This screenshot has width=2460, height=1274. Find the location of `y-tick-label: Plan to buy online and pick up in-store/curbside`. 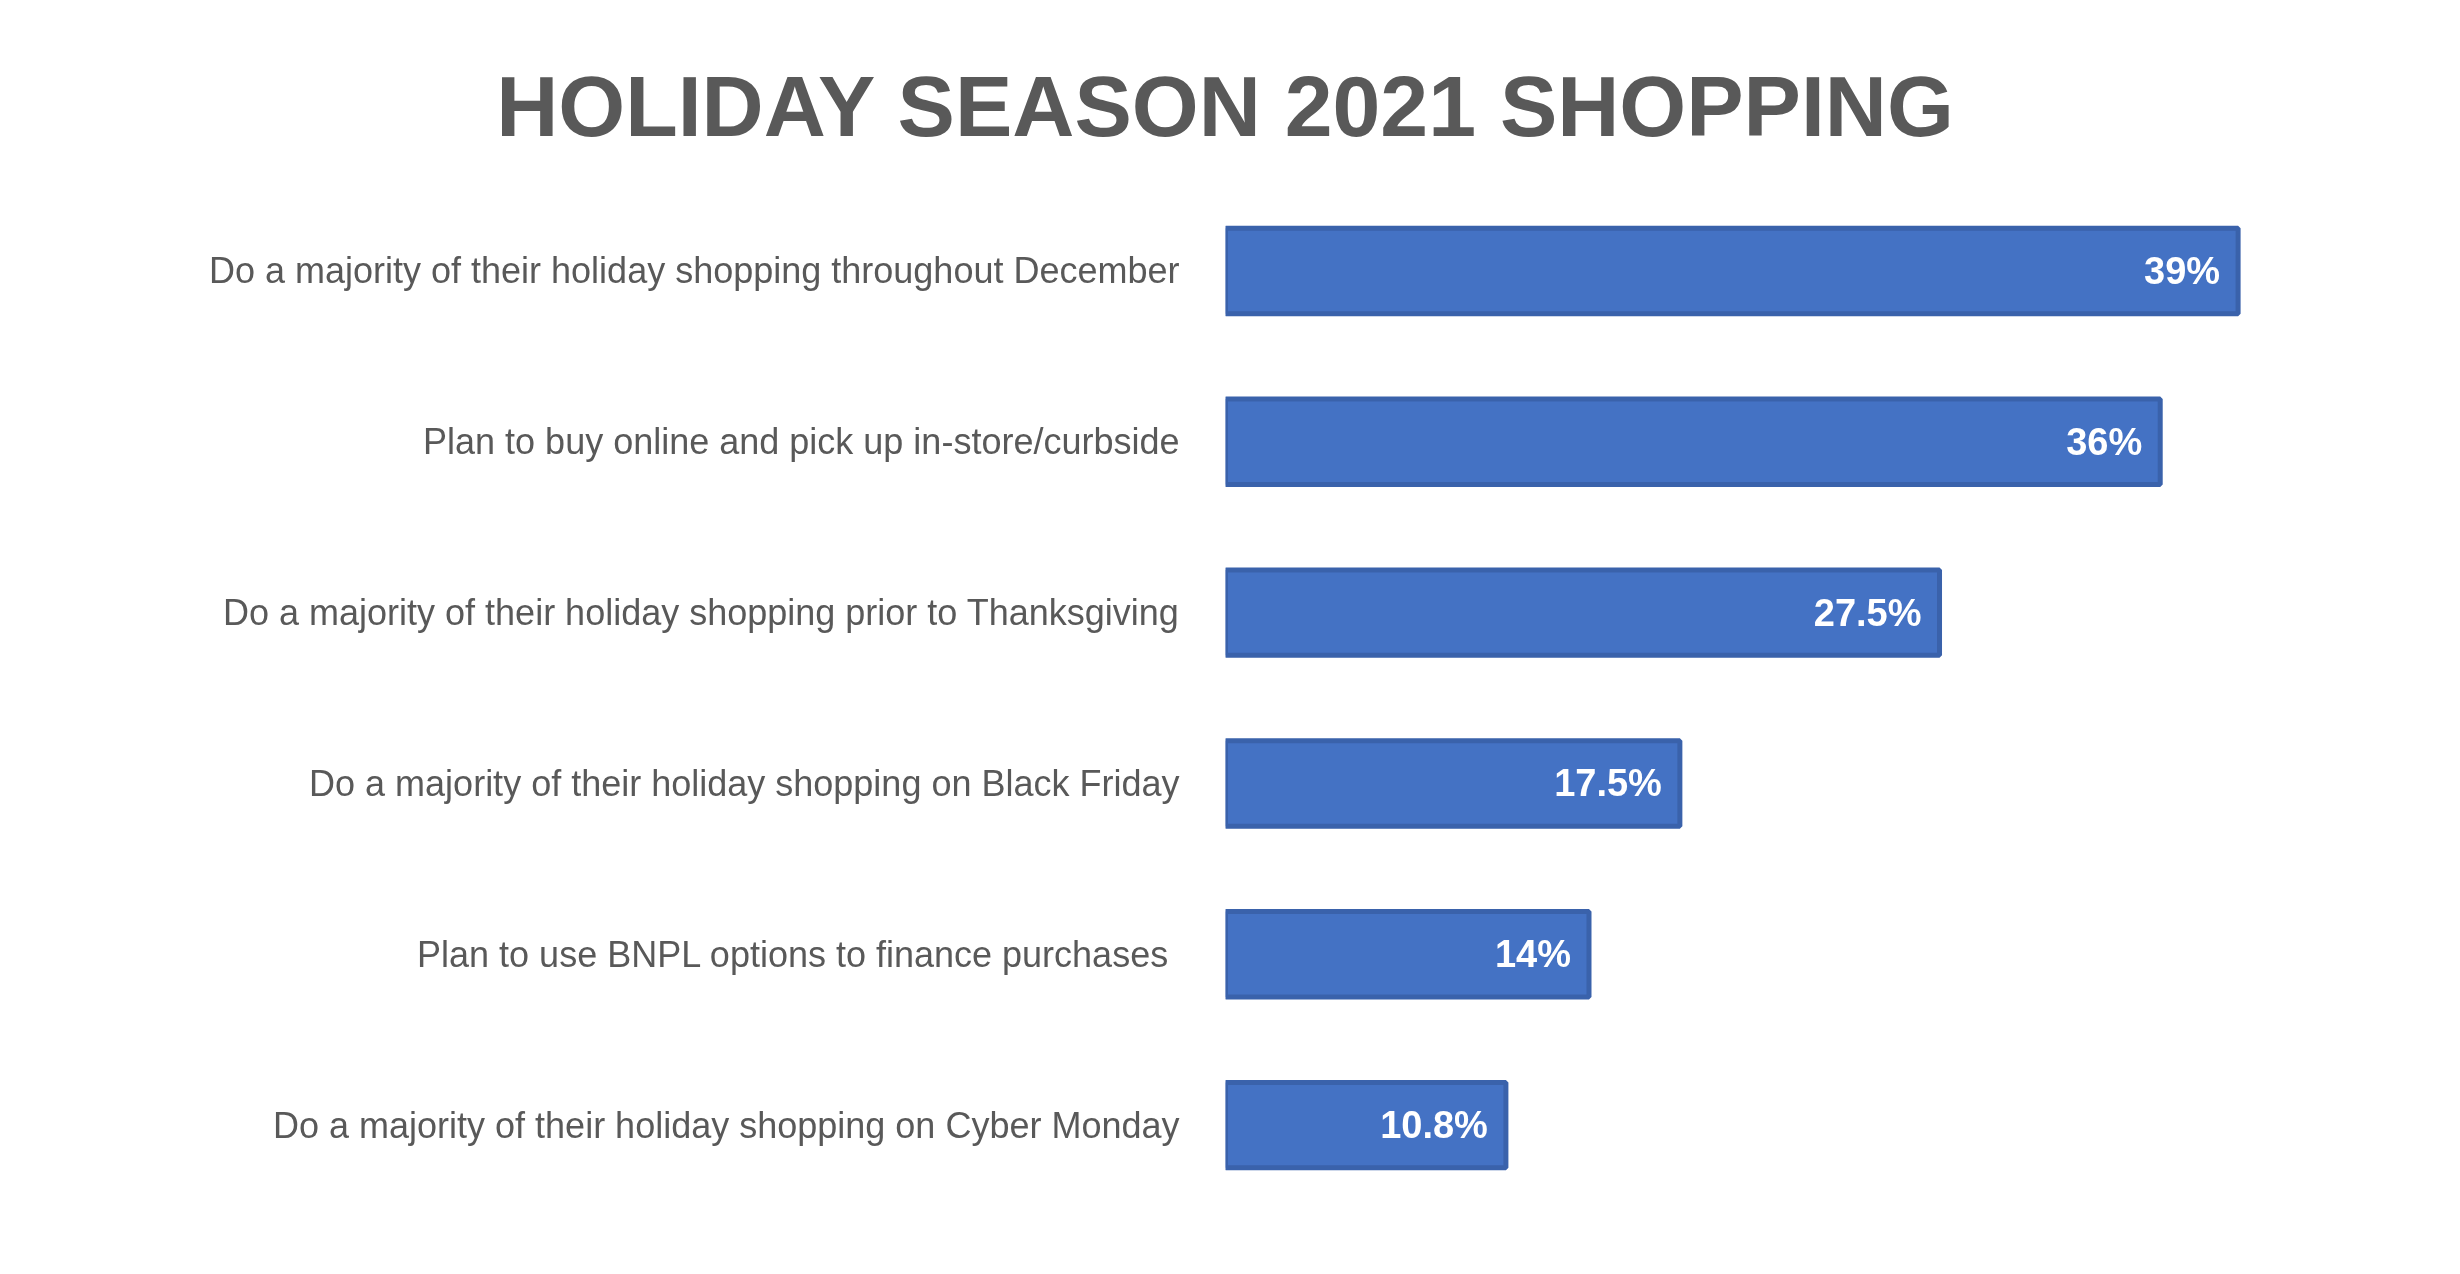

y-tick-label: Plan to buy online and pick up in-store/curbside is located at coordinates (801, 442).